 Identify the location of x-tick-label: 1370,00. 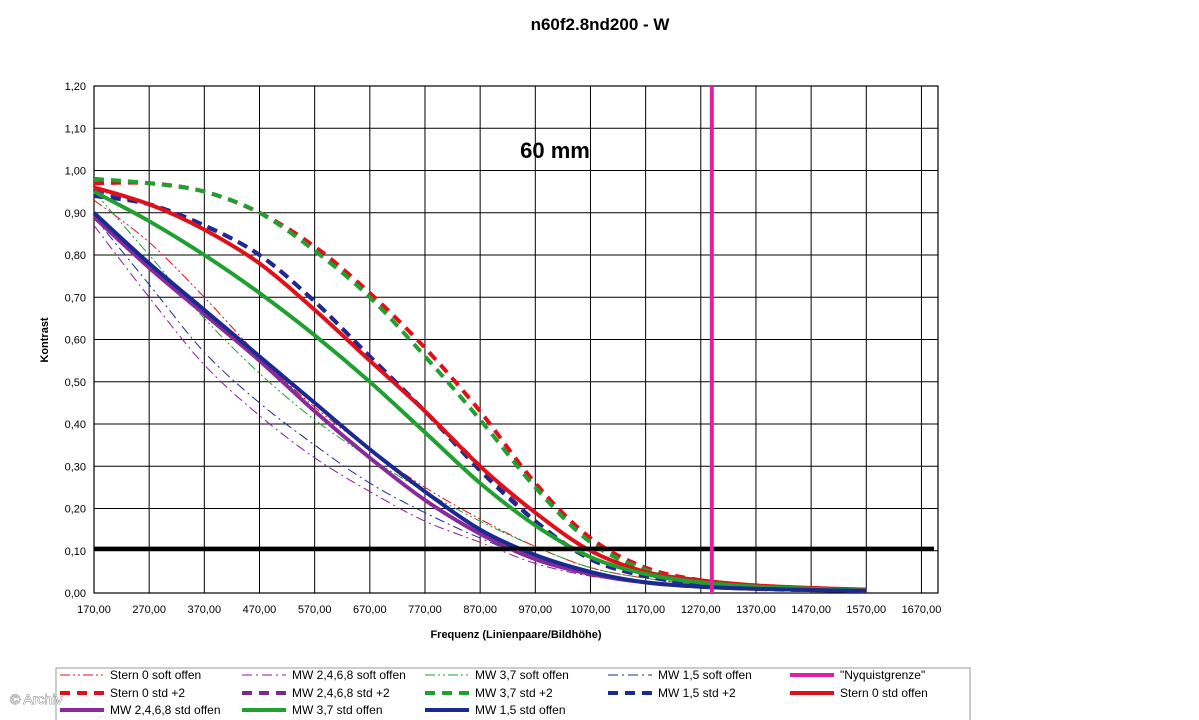
(756, 610).